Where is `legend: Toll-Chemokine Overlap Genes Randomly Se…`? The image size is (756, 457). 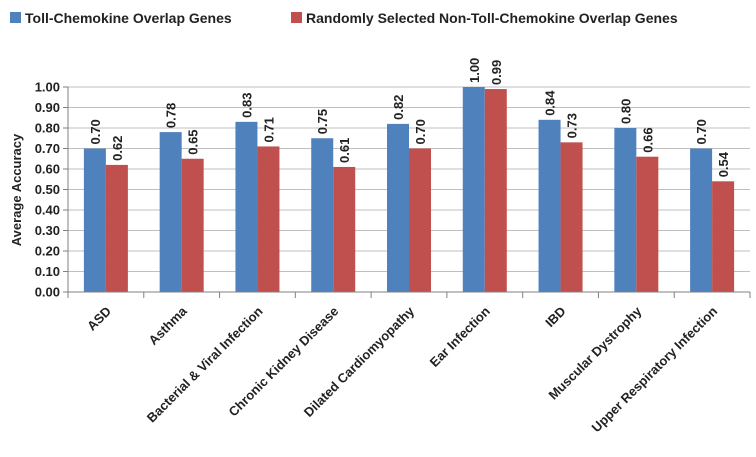 legend: Toll-Chemokine Overlap Genes Randomly Se… is located at coordinates (344, 18).